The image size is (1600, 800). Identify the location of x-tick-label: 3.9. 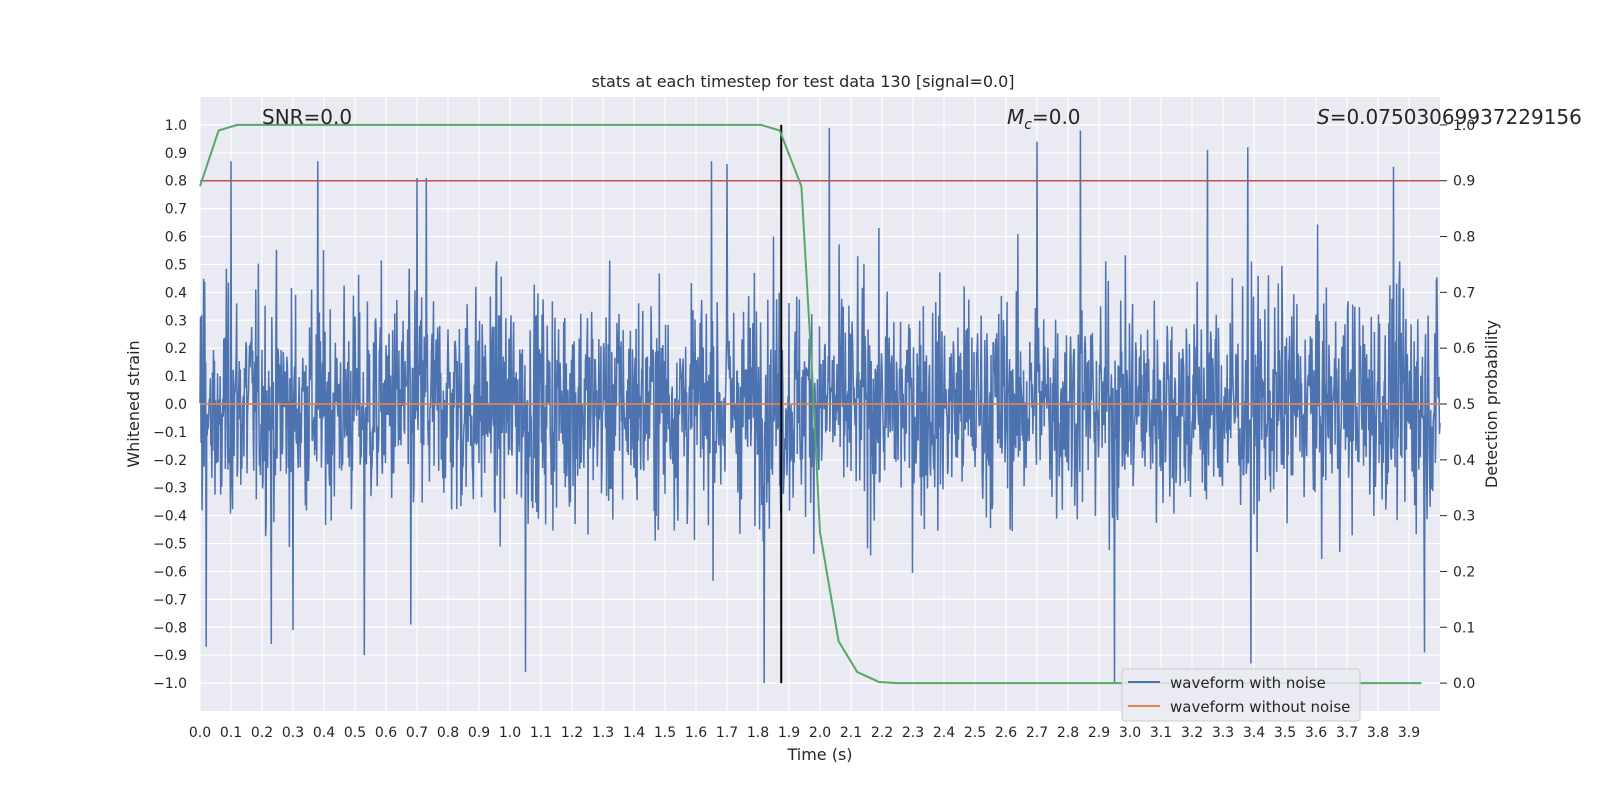
(1409, 733).